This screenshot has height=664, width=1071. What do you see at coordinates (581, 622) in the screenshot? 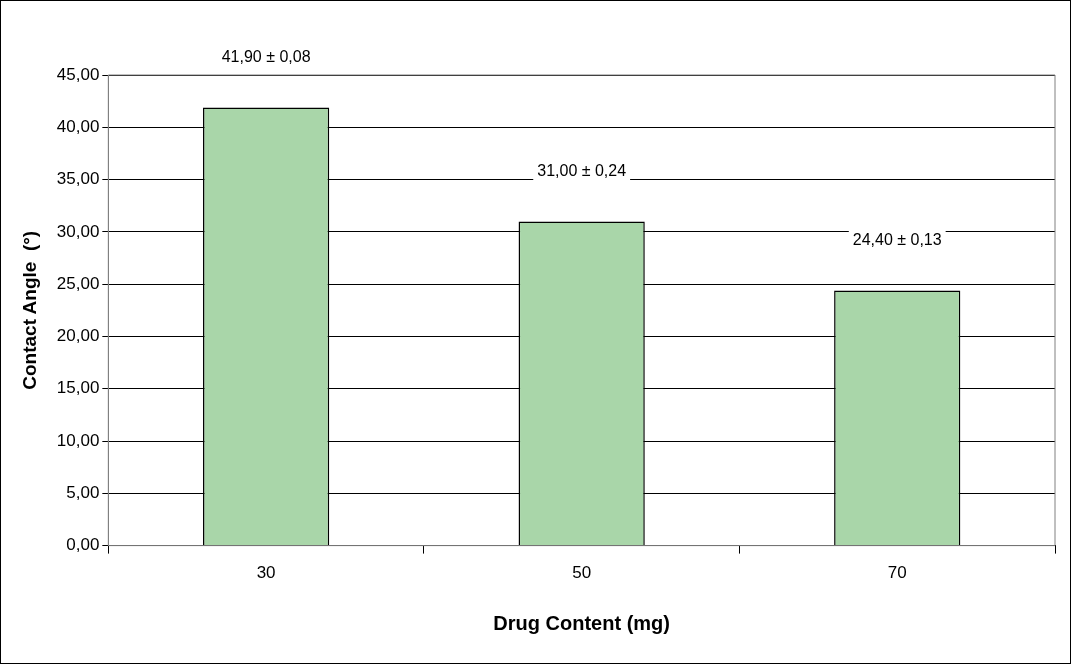
I see `x-axis-title: Drug Content (mg)` at bounding box center [581, 622].